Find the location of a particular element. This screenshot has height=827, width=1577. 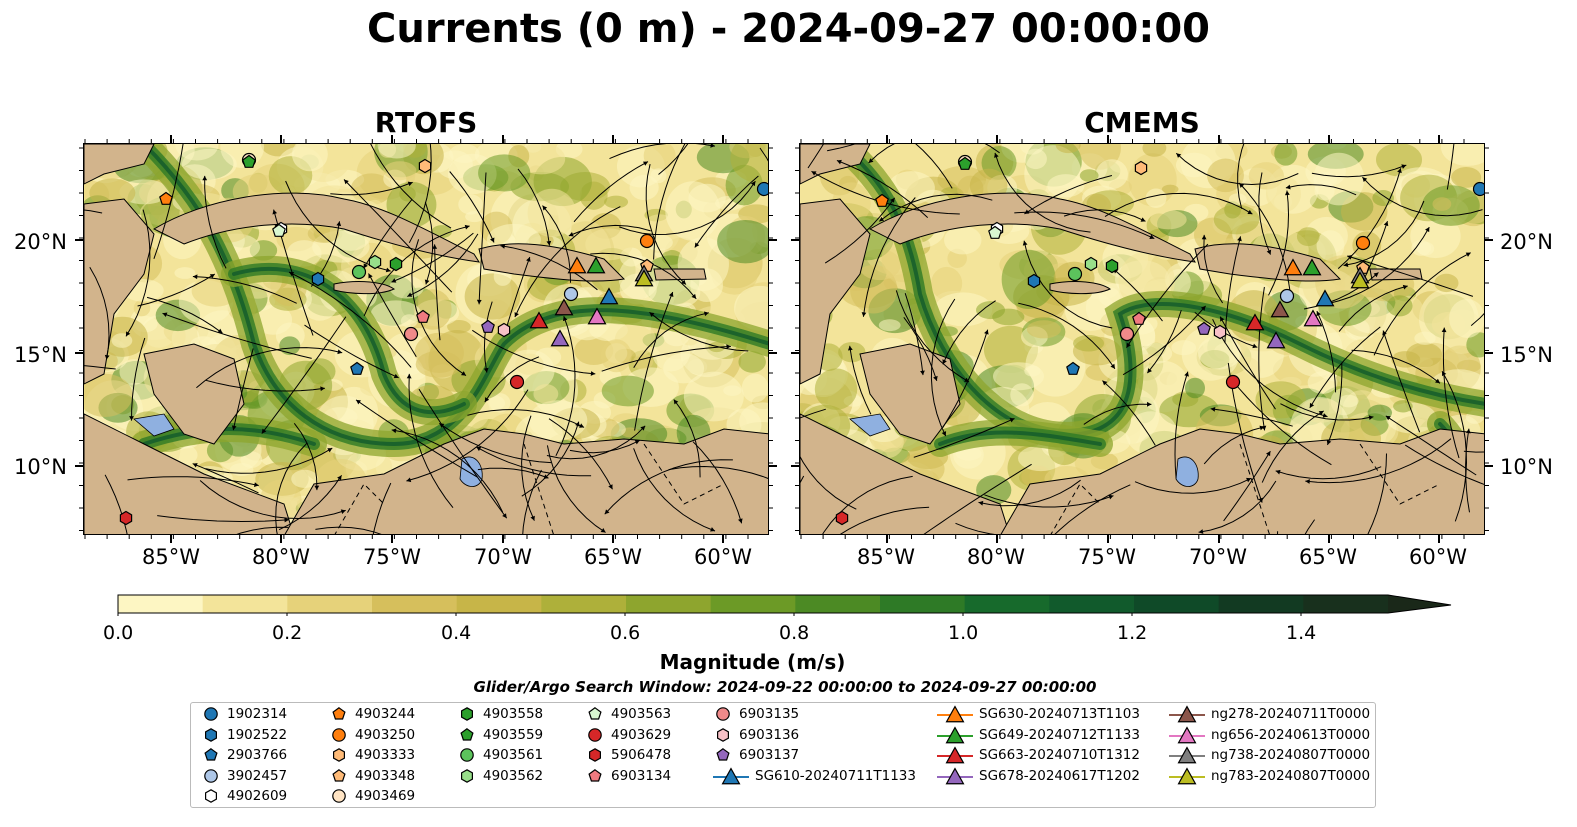

legend-entry: SG630-20240713T1103 is located at coordinates (1038, 714).